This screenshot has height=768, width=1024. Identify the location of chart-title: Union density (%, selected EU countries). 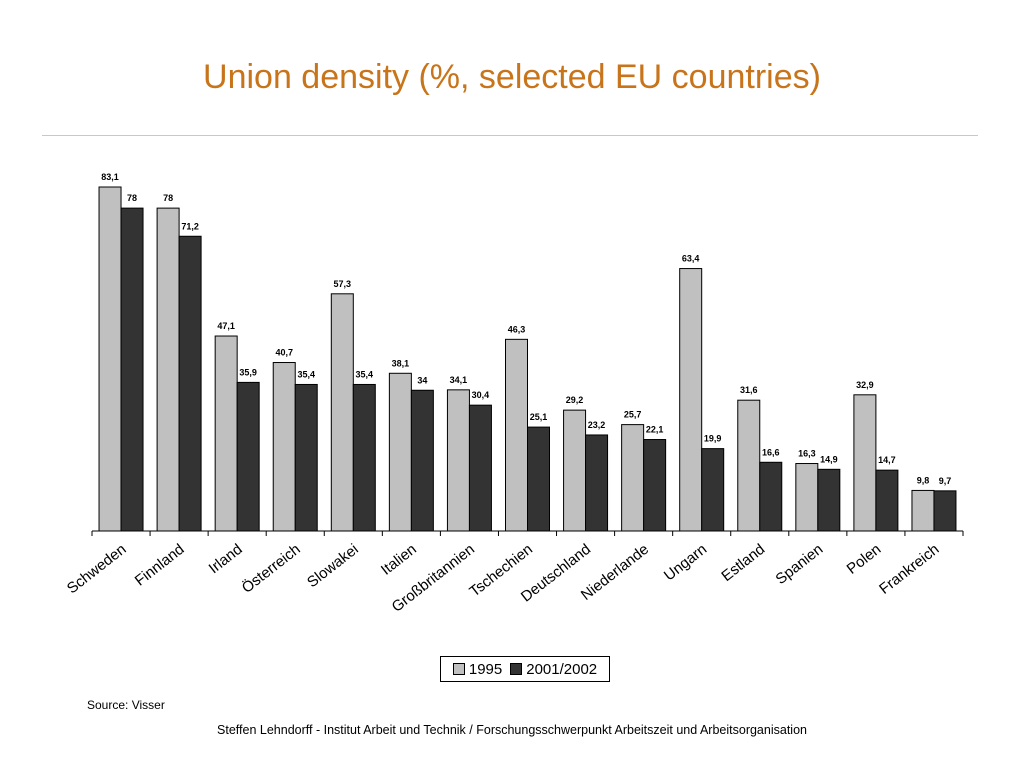
(512, 77).